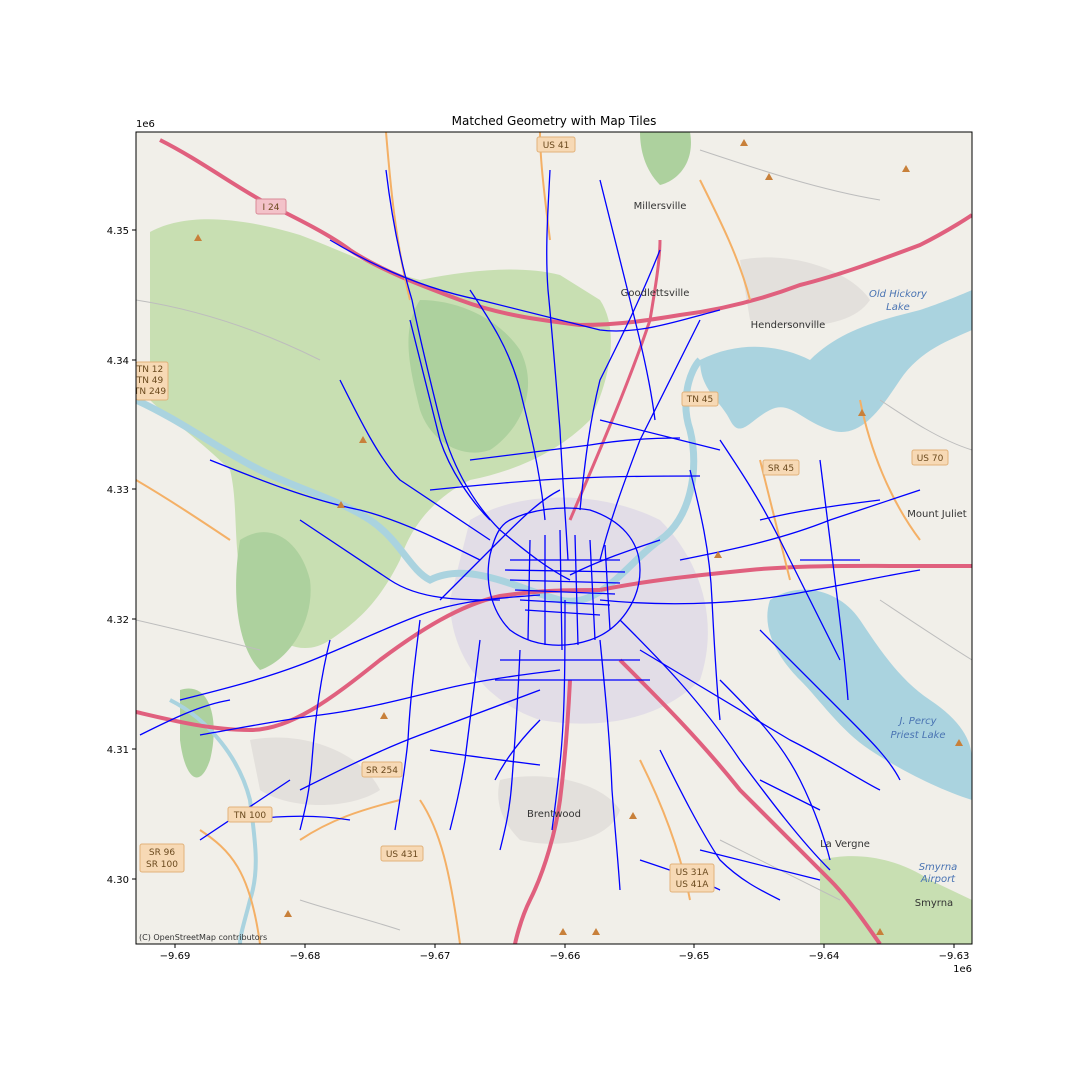  I want to click on y-tick-label: 4.35, so click(118, 231).